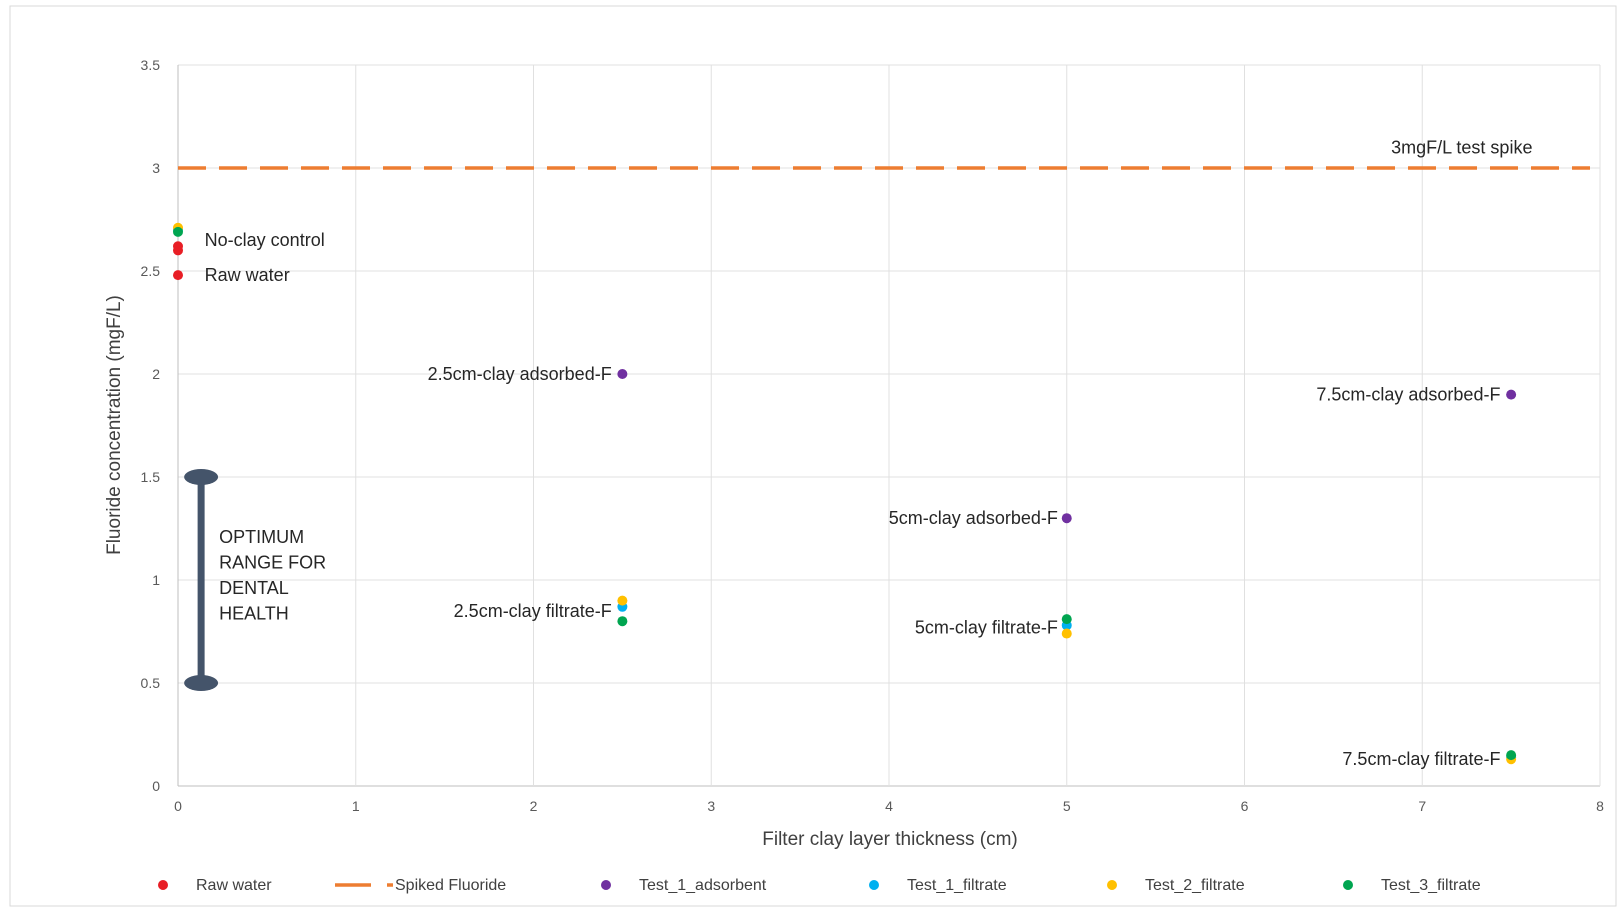  I want to click on y-tick-label: 0, so click(156, 786).